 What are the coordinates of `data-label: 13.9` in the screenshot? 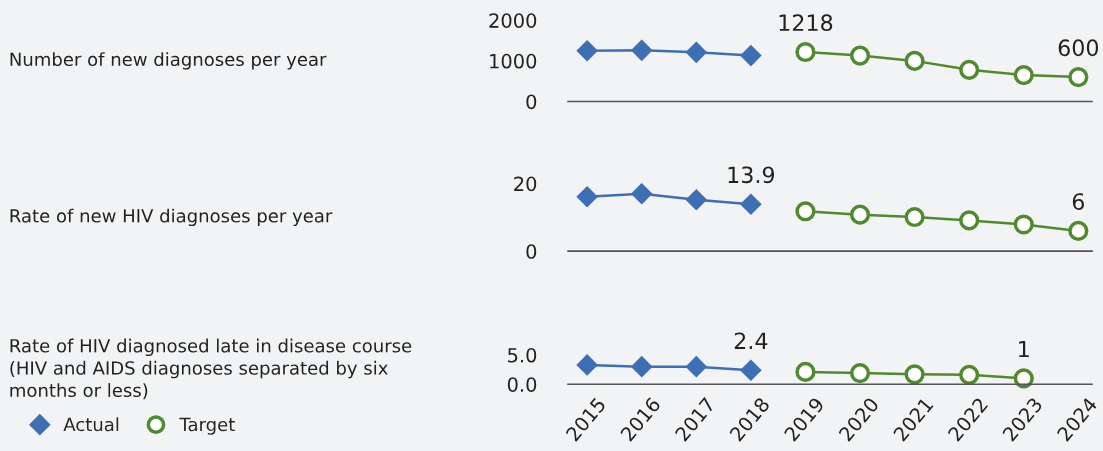 It's located at (751, 175).